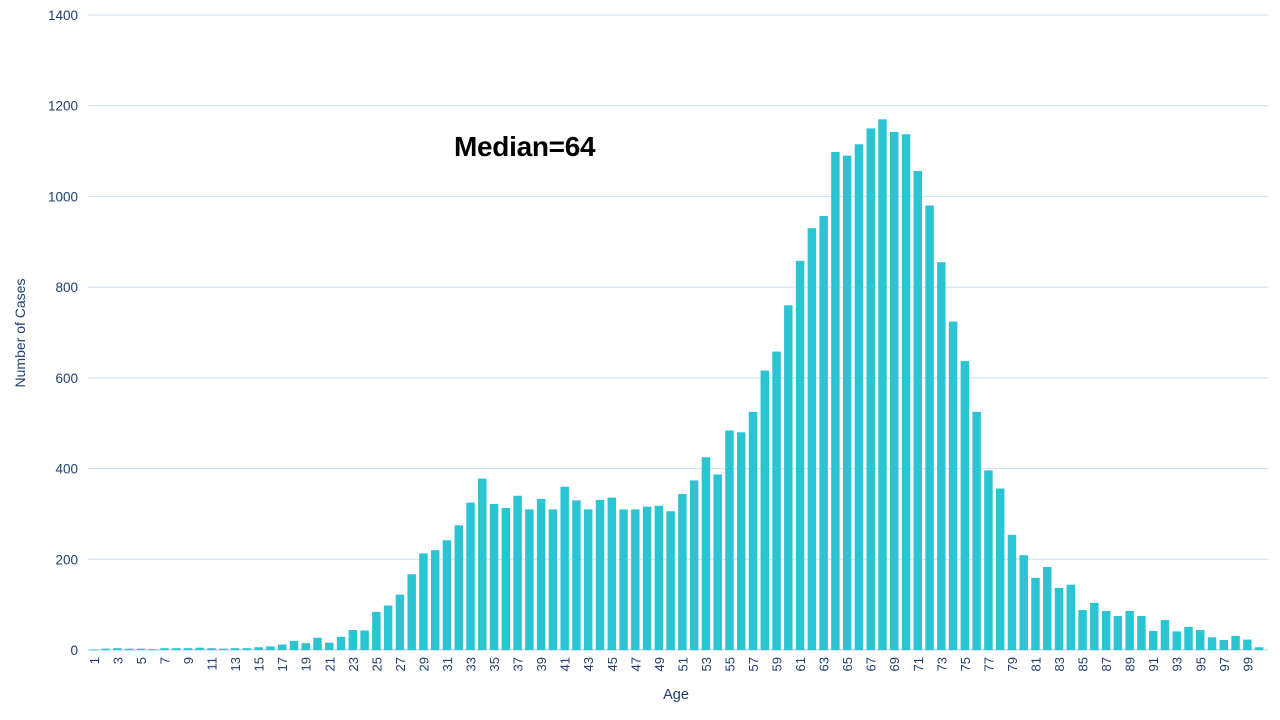  Describe the element at coordinates (847, 664) in the screenshot. I see `x-tick-label: 65` at that location.